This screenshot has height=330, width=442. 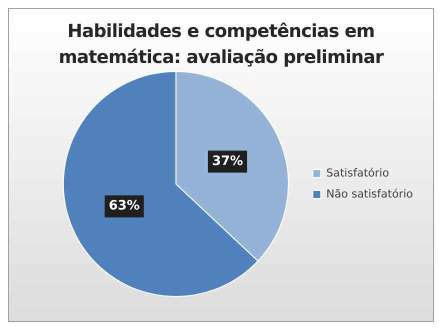 I want to click on data-label: 37%, so click(x=228, y=162).